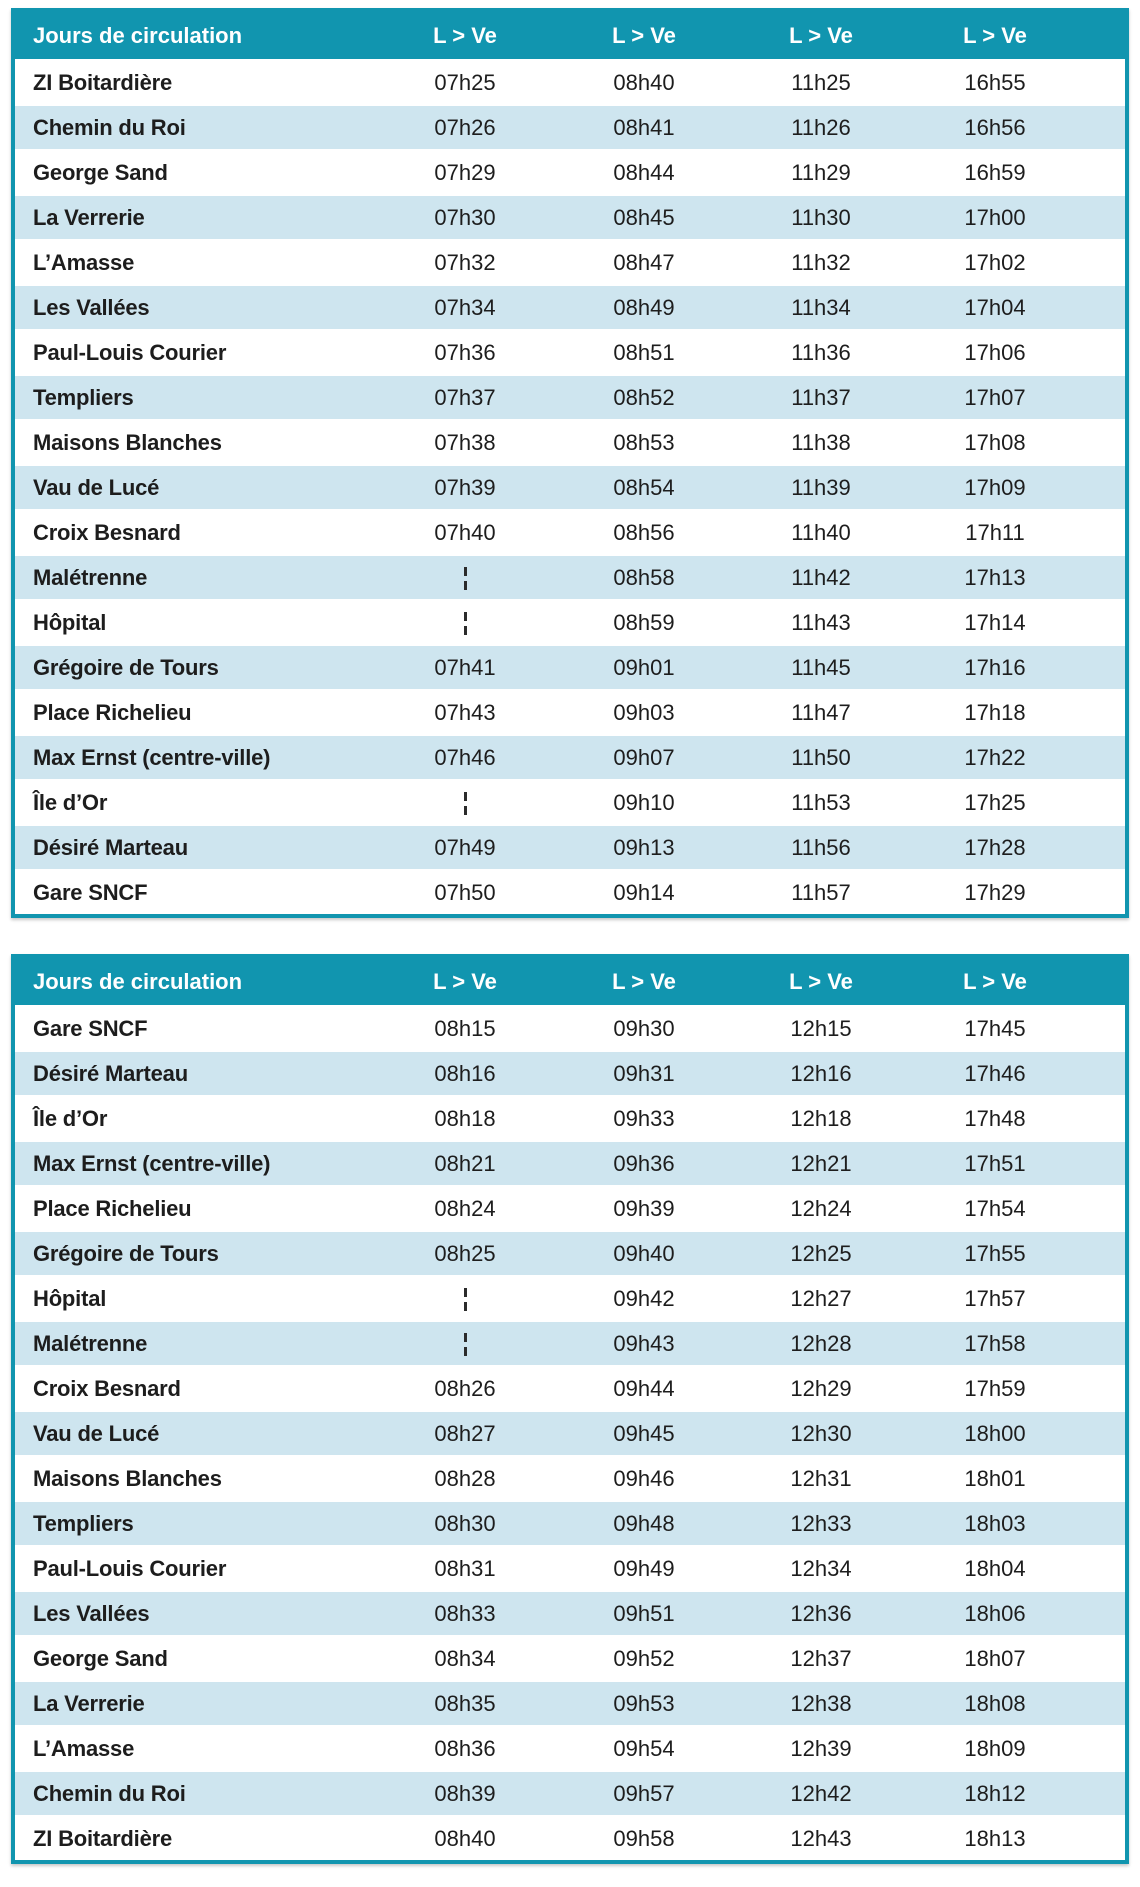  I want to click on time-cell: 08h49, so click(644, 307).